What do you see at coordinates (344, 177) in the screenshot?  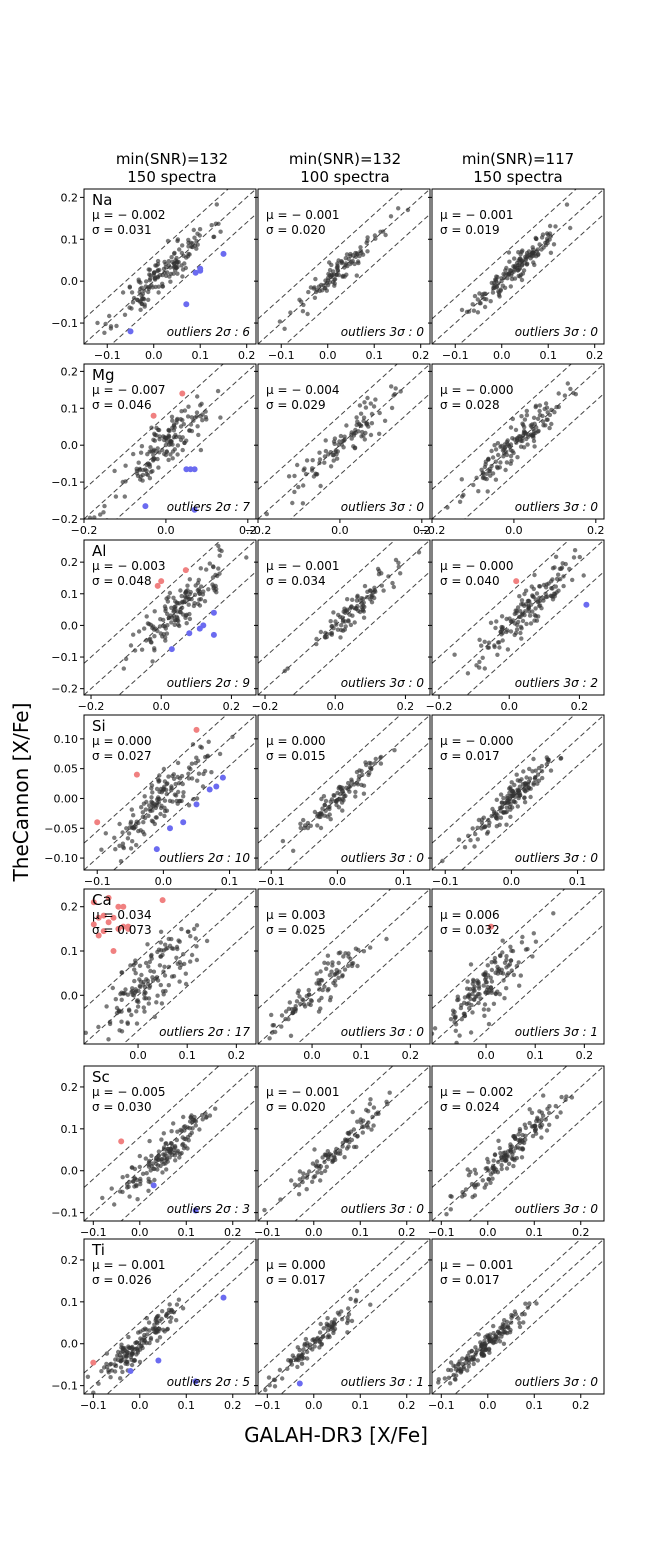 I see `column-title-2-line2: 100 spectra` at bounding box center [344, 177].